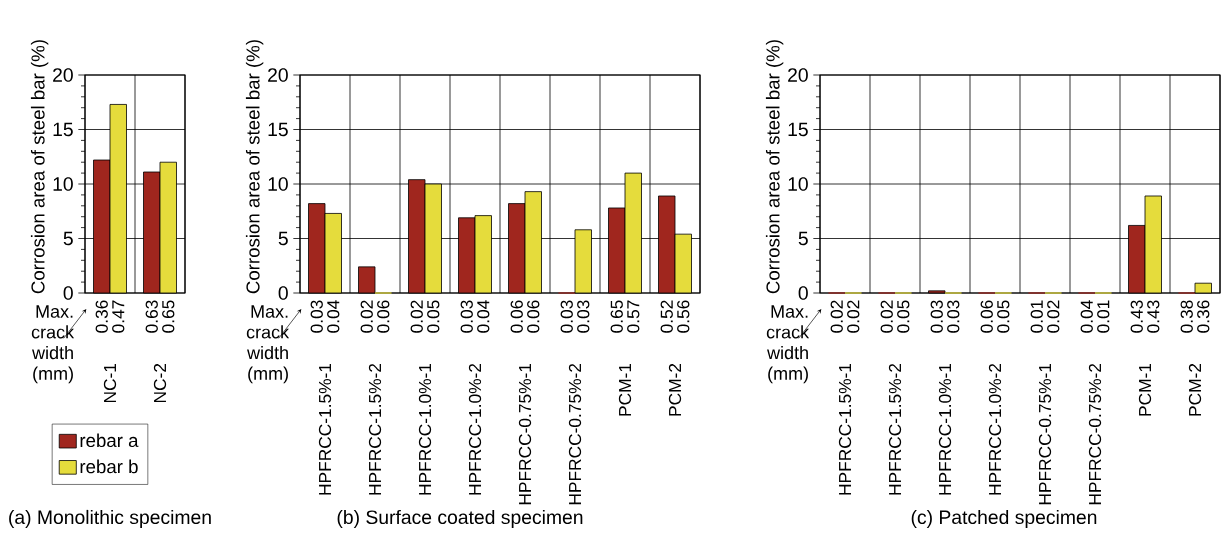 Image resolution: width=1221 pixels, height=540 pixels. I want to click on x-tick-label: NC-2, so click(160, 383).